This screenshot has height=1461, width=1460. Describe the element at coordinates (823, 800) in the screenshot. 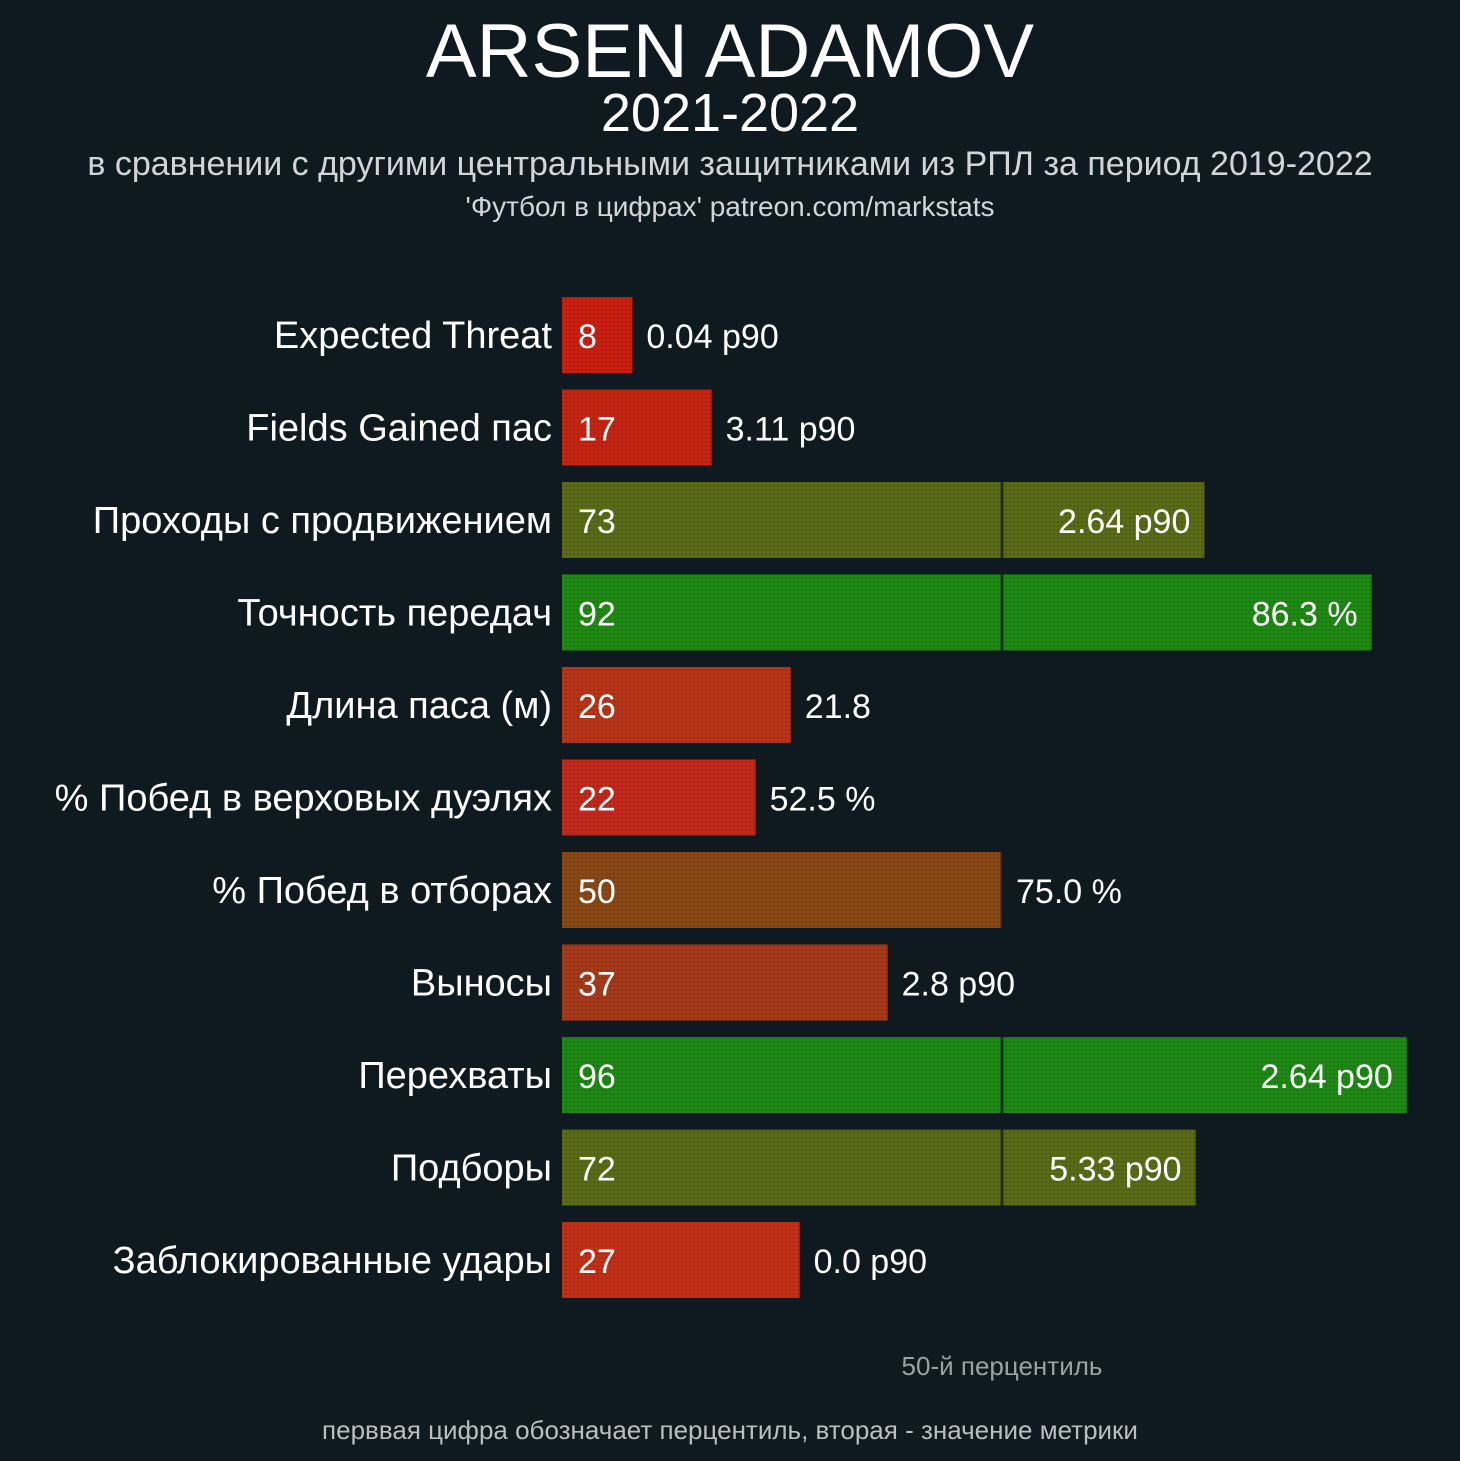

I see `value-label: 52.5 %` at that location.